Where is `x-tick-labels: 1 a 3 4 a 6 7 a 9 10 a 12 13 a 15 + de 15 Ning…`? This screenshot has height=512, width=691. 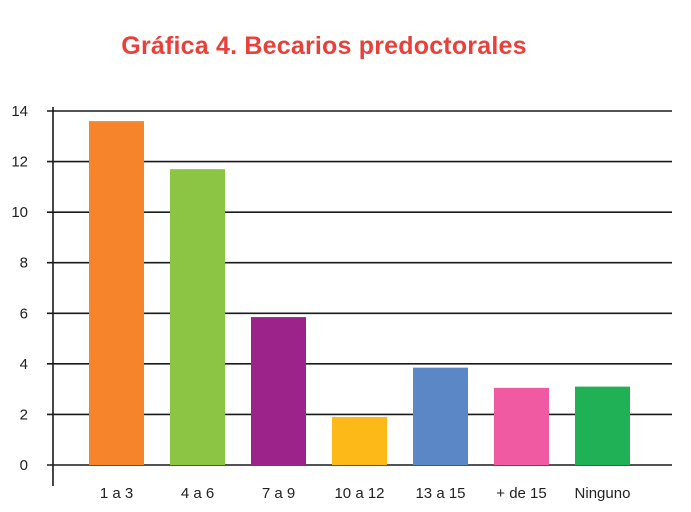
x-tick-labels: 1 a 3 4 a 6 7 a 9 10 a 12 13 a 15 + de 15 Ning… is located at coordinates (365, 493).